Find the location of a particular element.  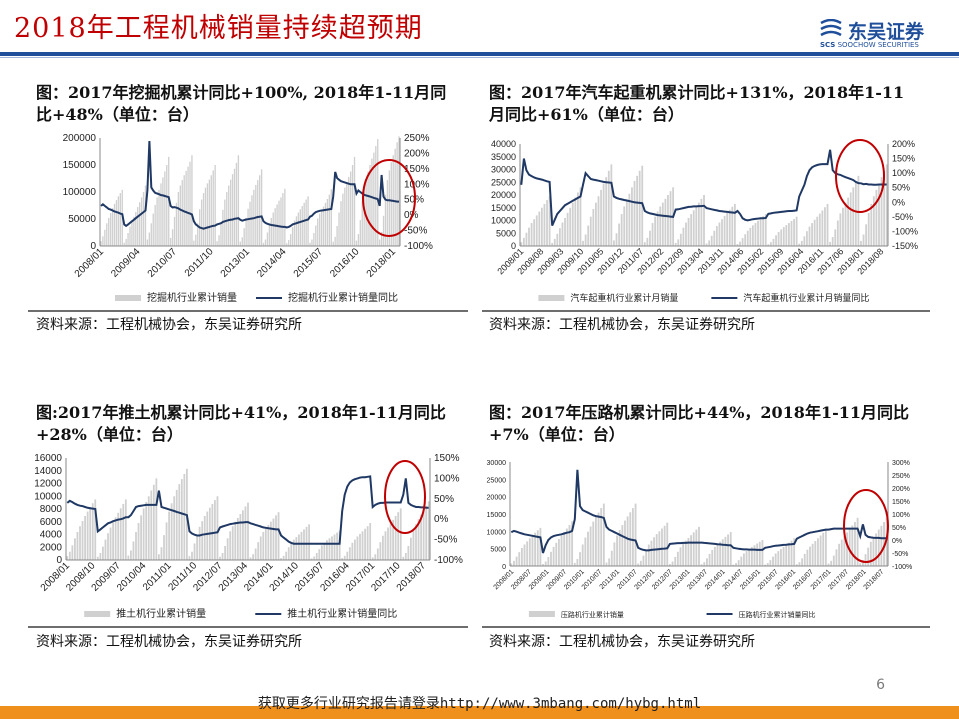

y-left-tick-label: 2000 is located at coordinates (51, 547).